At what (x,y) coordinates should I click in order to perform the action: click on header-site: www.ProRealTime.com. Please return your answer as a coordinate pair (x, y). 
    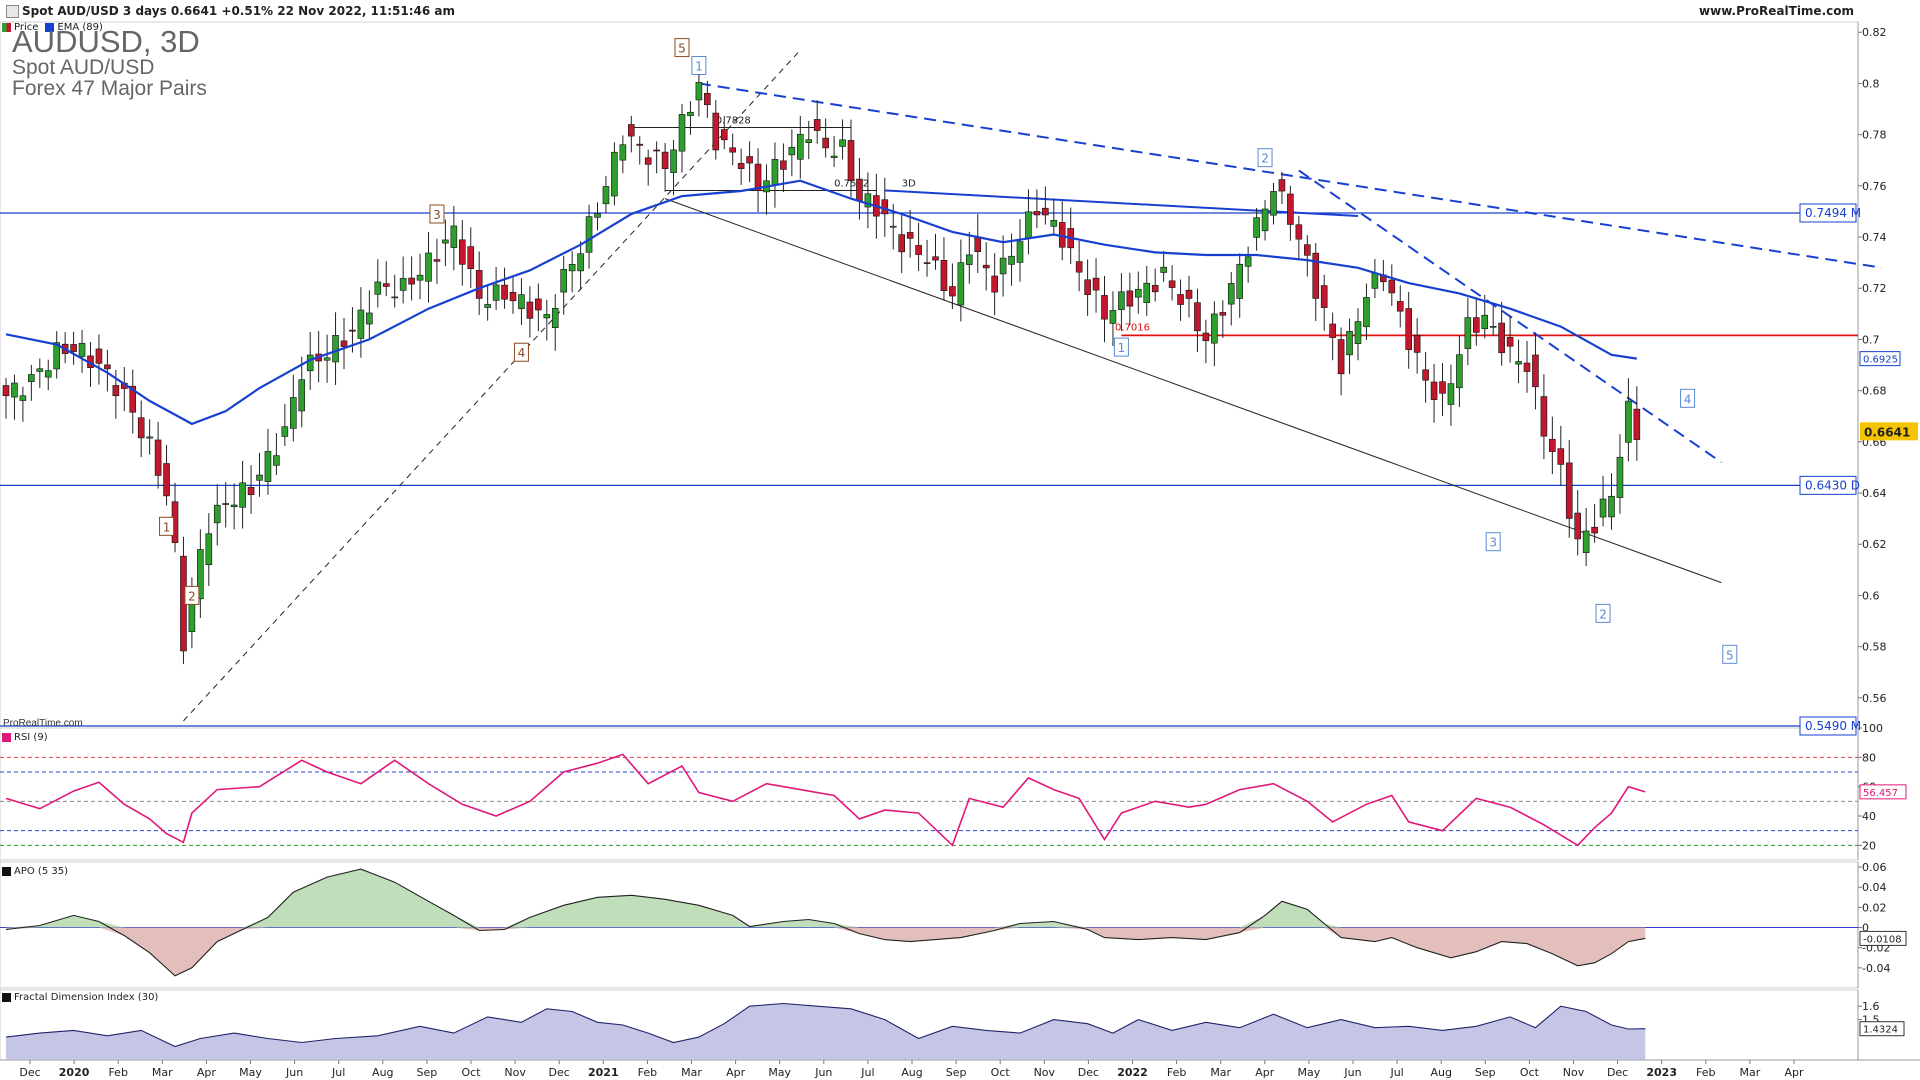
    Looking at the image, I should click on (1776, 11).